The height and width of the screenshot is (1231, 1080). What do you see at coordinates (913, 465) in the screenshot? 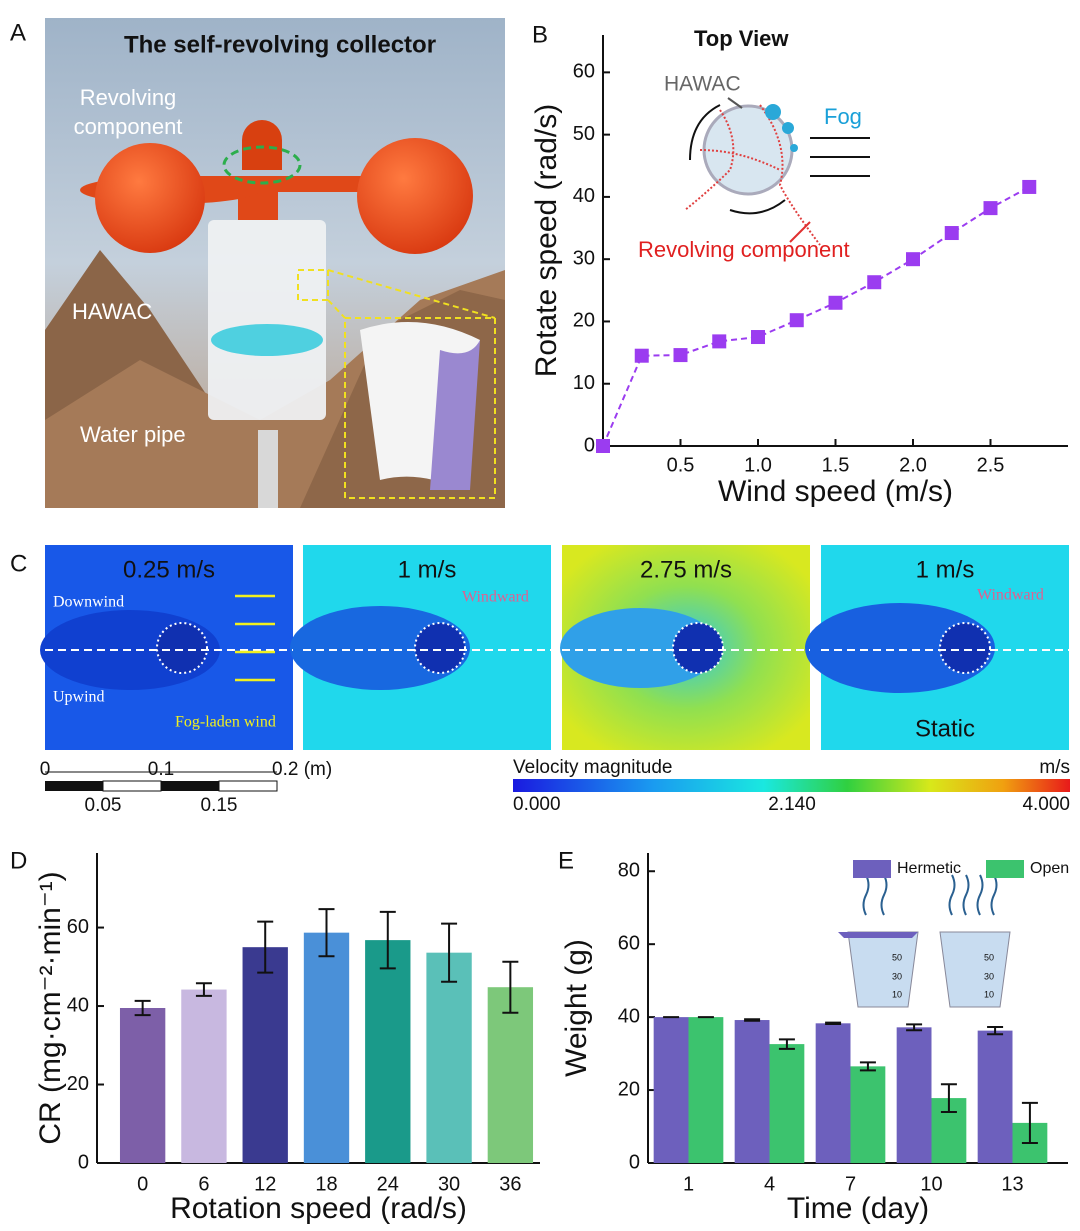
I see `x-tick-label: 2.0` at bounding box center [913, 465].